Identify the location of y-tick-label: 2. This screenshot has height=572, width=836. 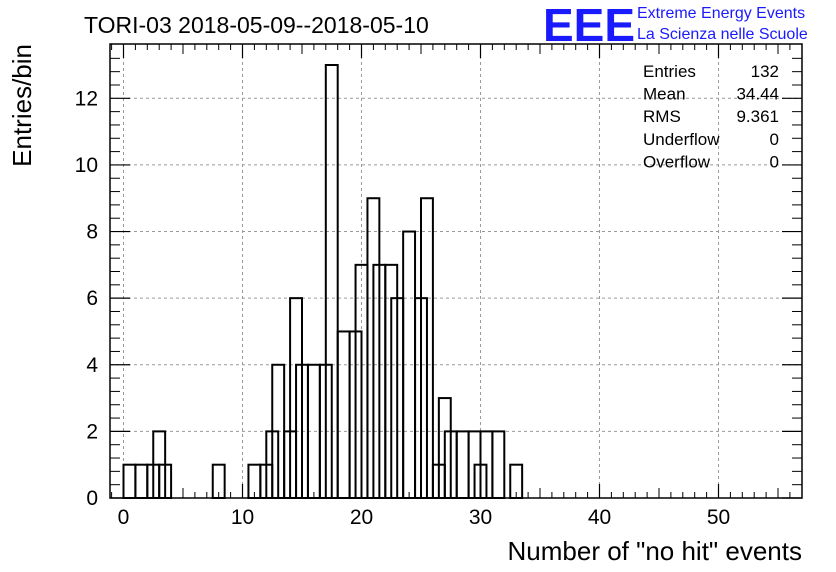
(92, 431).